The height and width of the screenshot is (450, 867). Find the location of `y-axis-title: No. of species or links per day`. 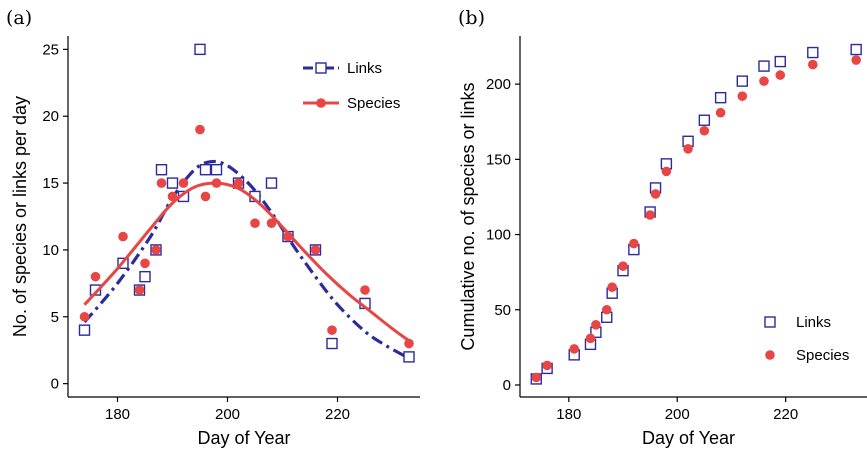

y-axis-title: No. of species or links per day is located at coordinates (20, 216).